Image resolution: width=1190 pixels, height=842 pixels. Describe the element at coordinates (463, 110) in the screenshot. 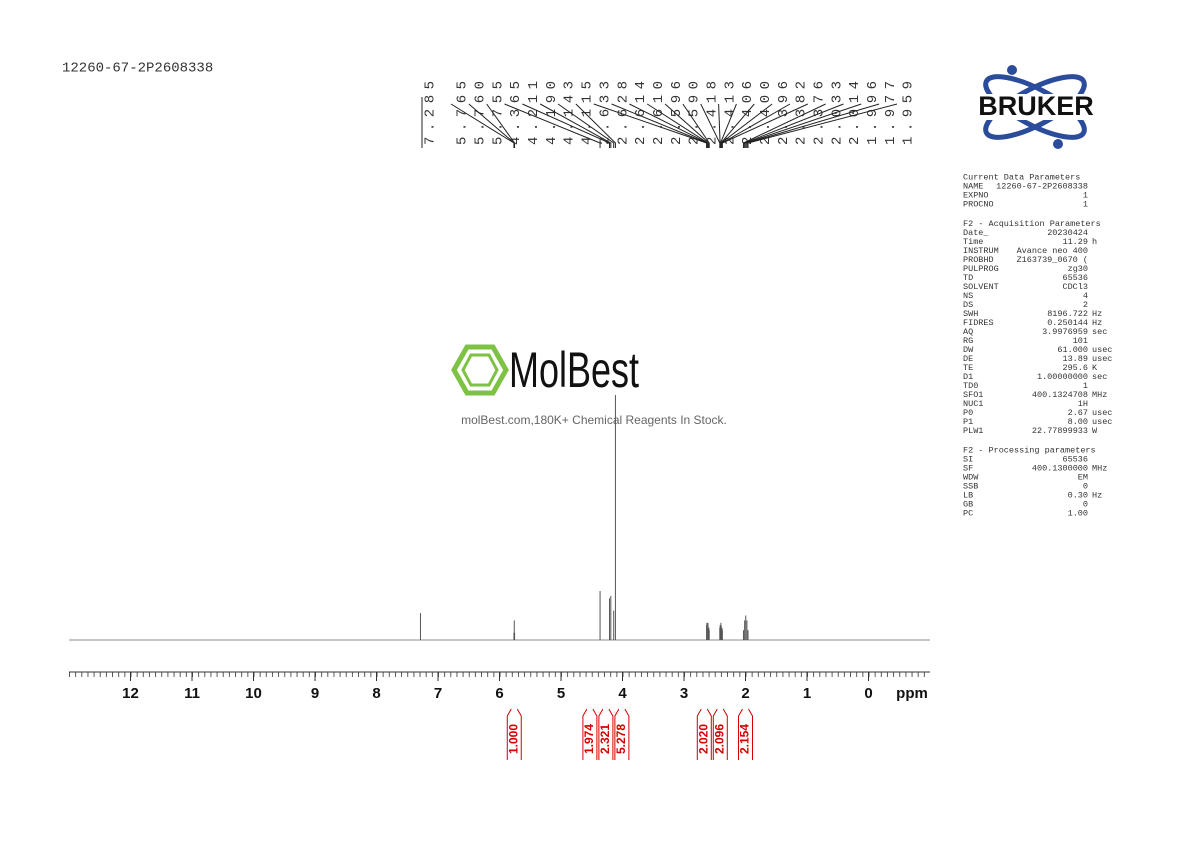

I see `peak-label: 5.765` at that location.